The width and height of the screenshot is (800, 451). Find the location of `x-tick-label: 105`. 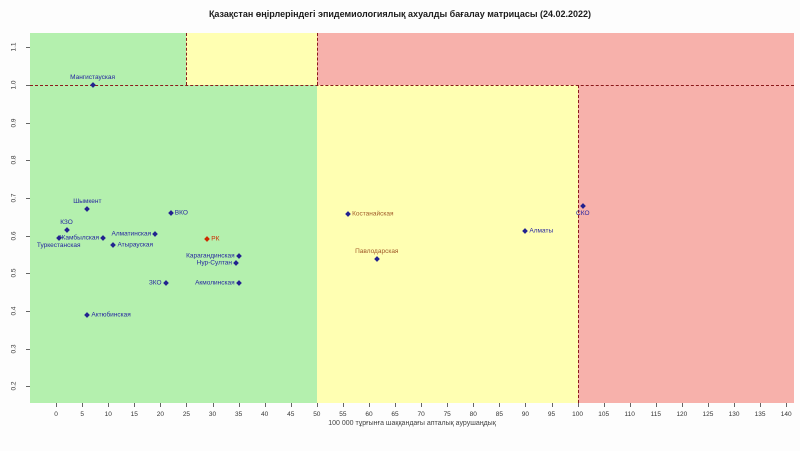

x-tick-label: 105 is located at coordinates (604, 414).